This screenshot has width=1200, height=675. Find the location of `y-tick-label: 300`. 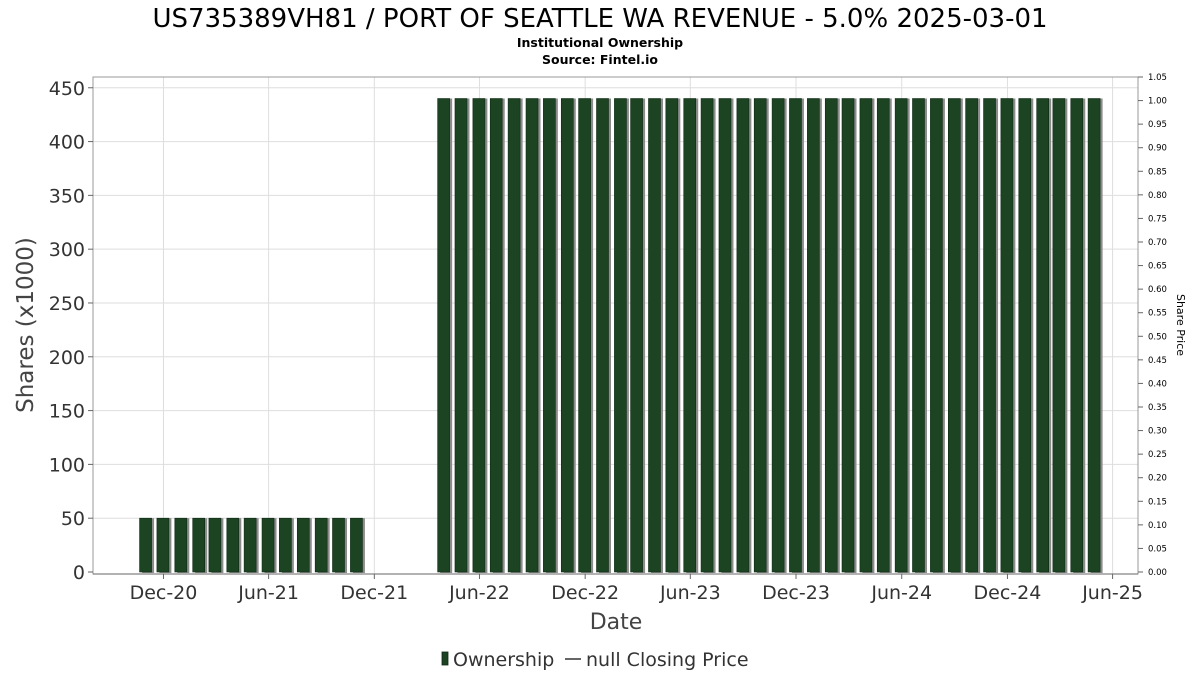

y-tick-label: 300 is located at coordinates (67, 250).